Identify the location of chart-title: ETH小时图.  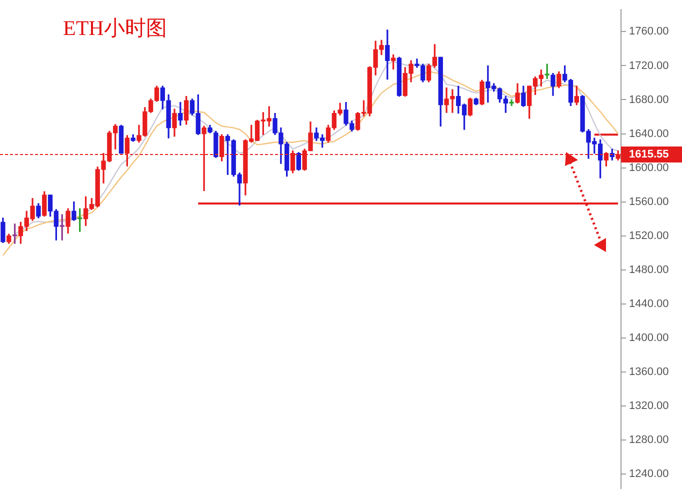
(115, 28).